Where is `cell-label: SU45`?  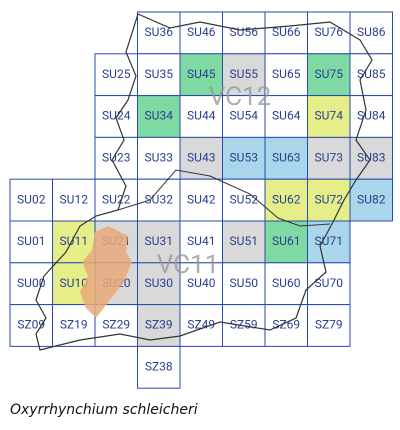 cell-label: SU45 is located at coordinates (201, 74).